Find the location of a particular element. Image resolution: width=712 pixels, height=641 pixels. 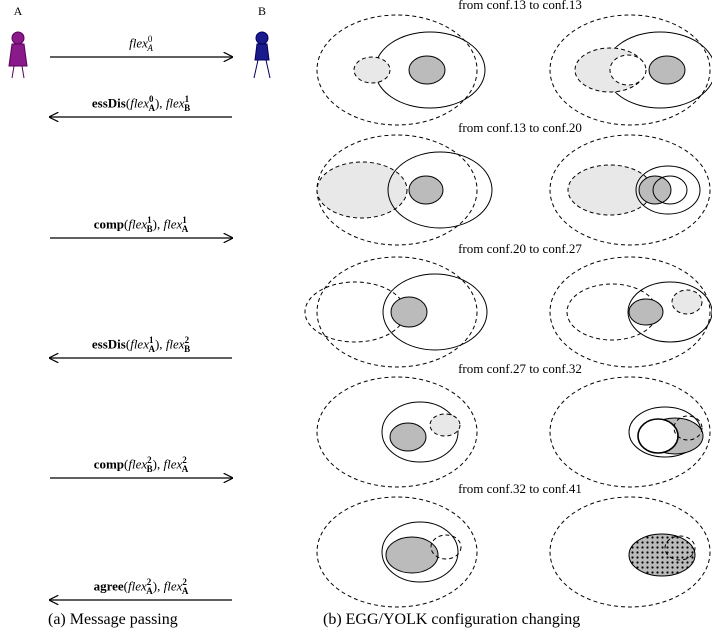

transition-label: from conf.27 to conf.32 is located at coordinates (520, 368).